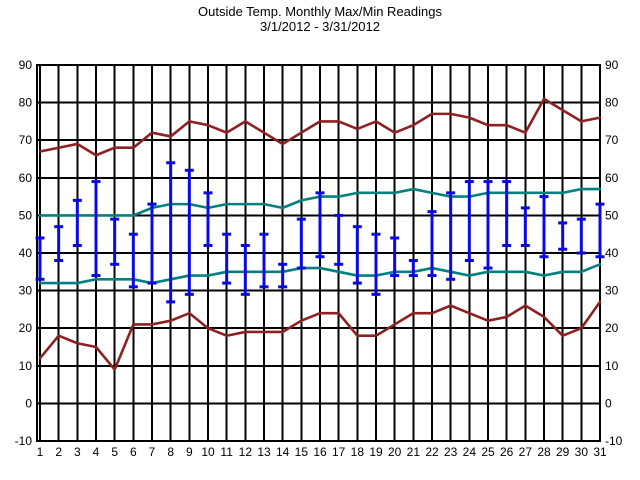  I want to click on y-tick-label-right: 40, so click(612, 253).